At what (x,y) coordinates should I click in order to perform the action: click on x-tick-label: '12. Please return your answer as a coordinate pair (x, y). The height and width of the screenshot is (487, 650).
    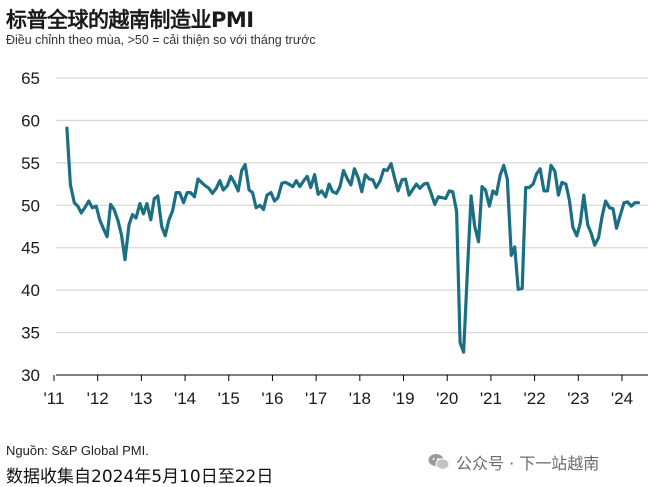
    Looking at the image, I should click on (98, 398).